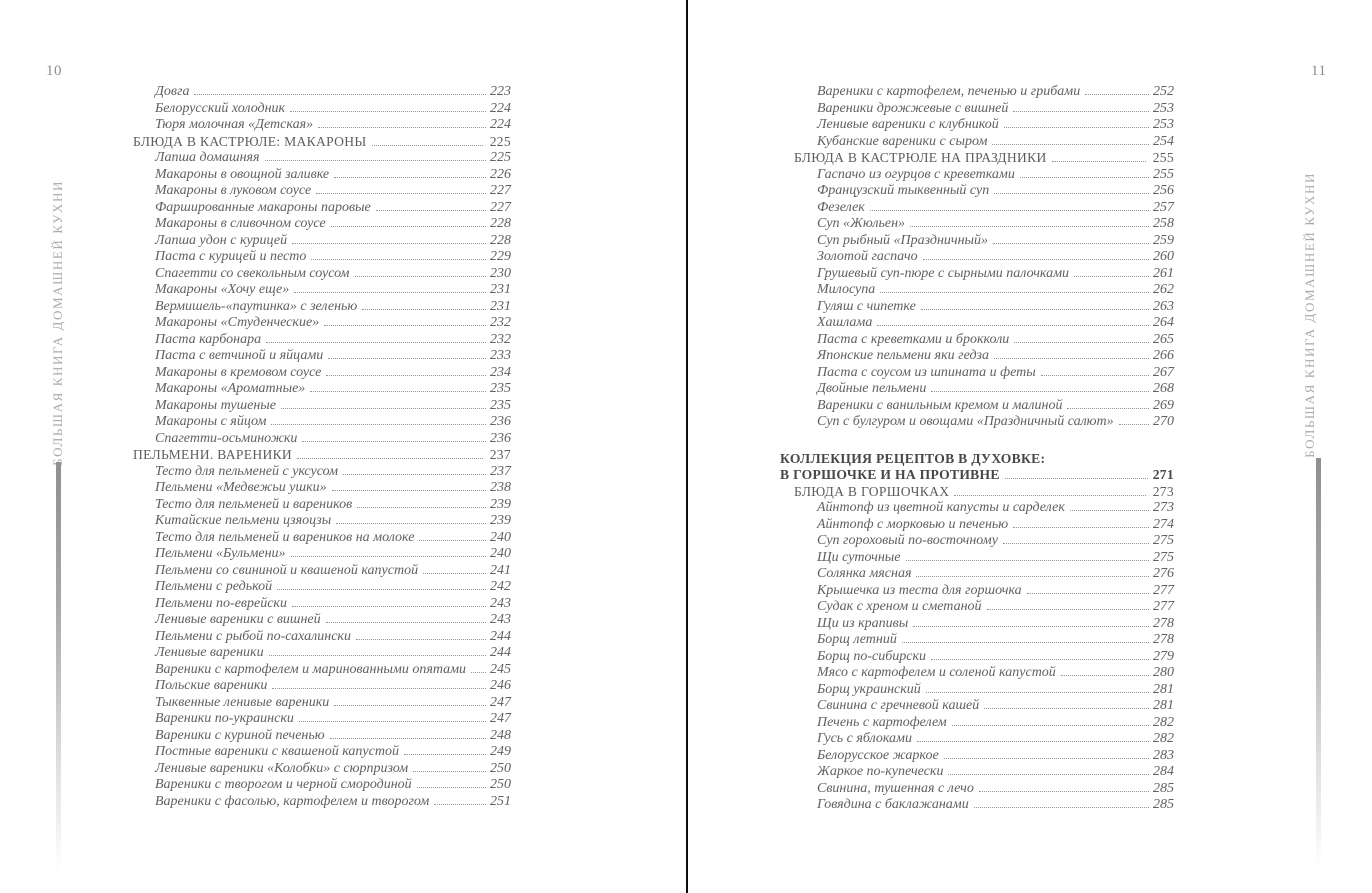 Image resolution: width=1372 pixels, height=893 pixels. Describe the element at coordinates (322, 274) in the screenshot. I see `toc-entry: Спагетти со свекольным соусом 230` at that location.